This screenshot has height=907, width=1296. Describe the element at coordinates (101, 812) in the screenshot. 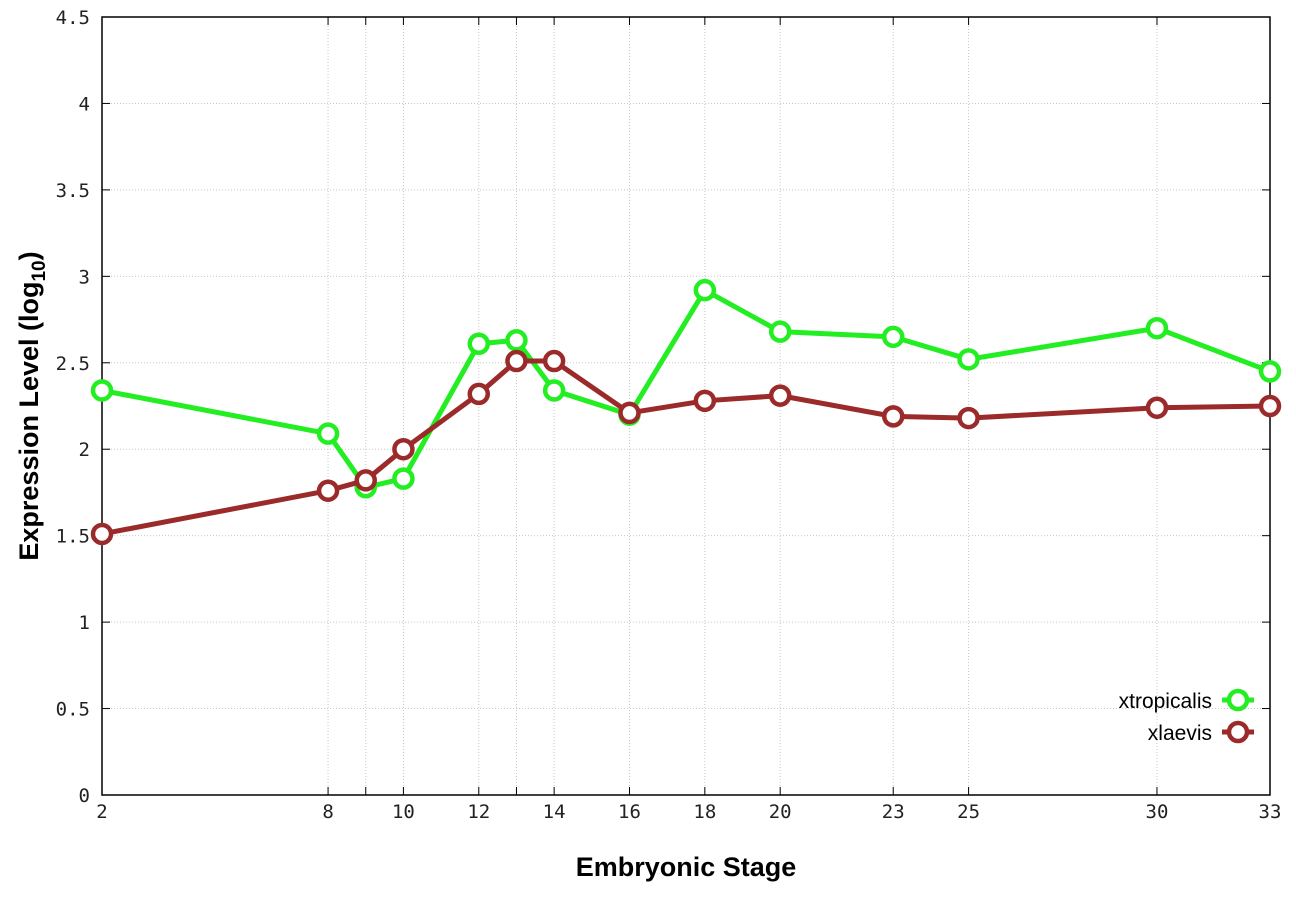

I see `x-tick-label: 2` at that location.